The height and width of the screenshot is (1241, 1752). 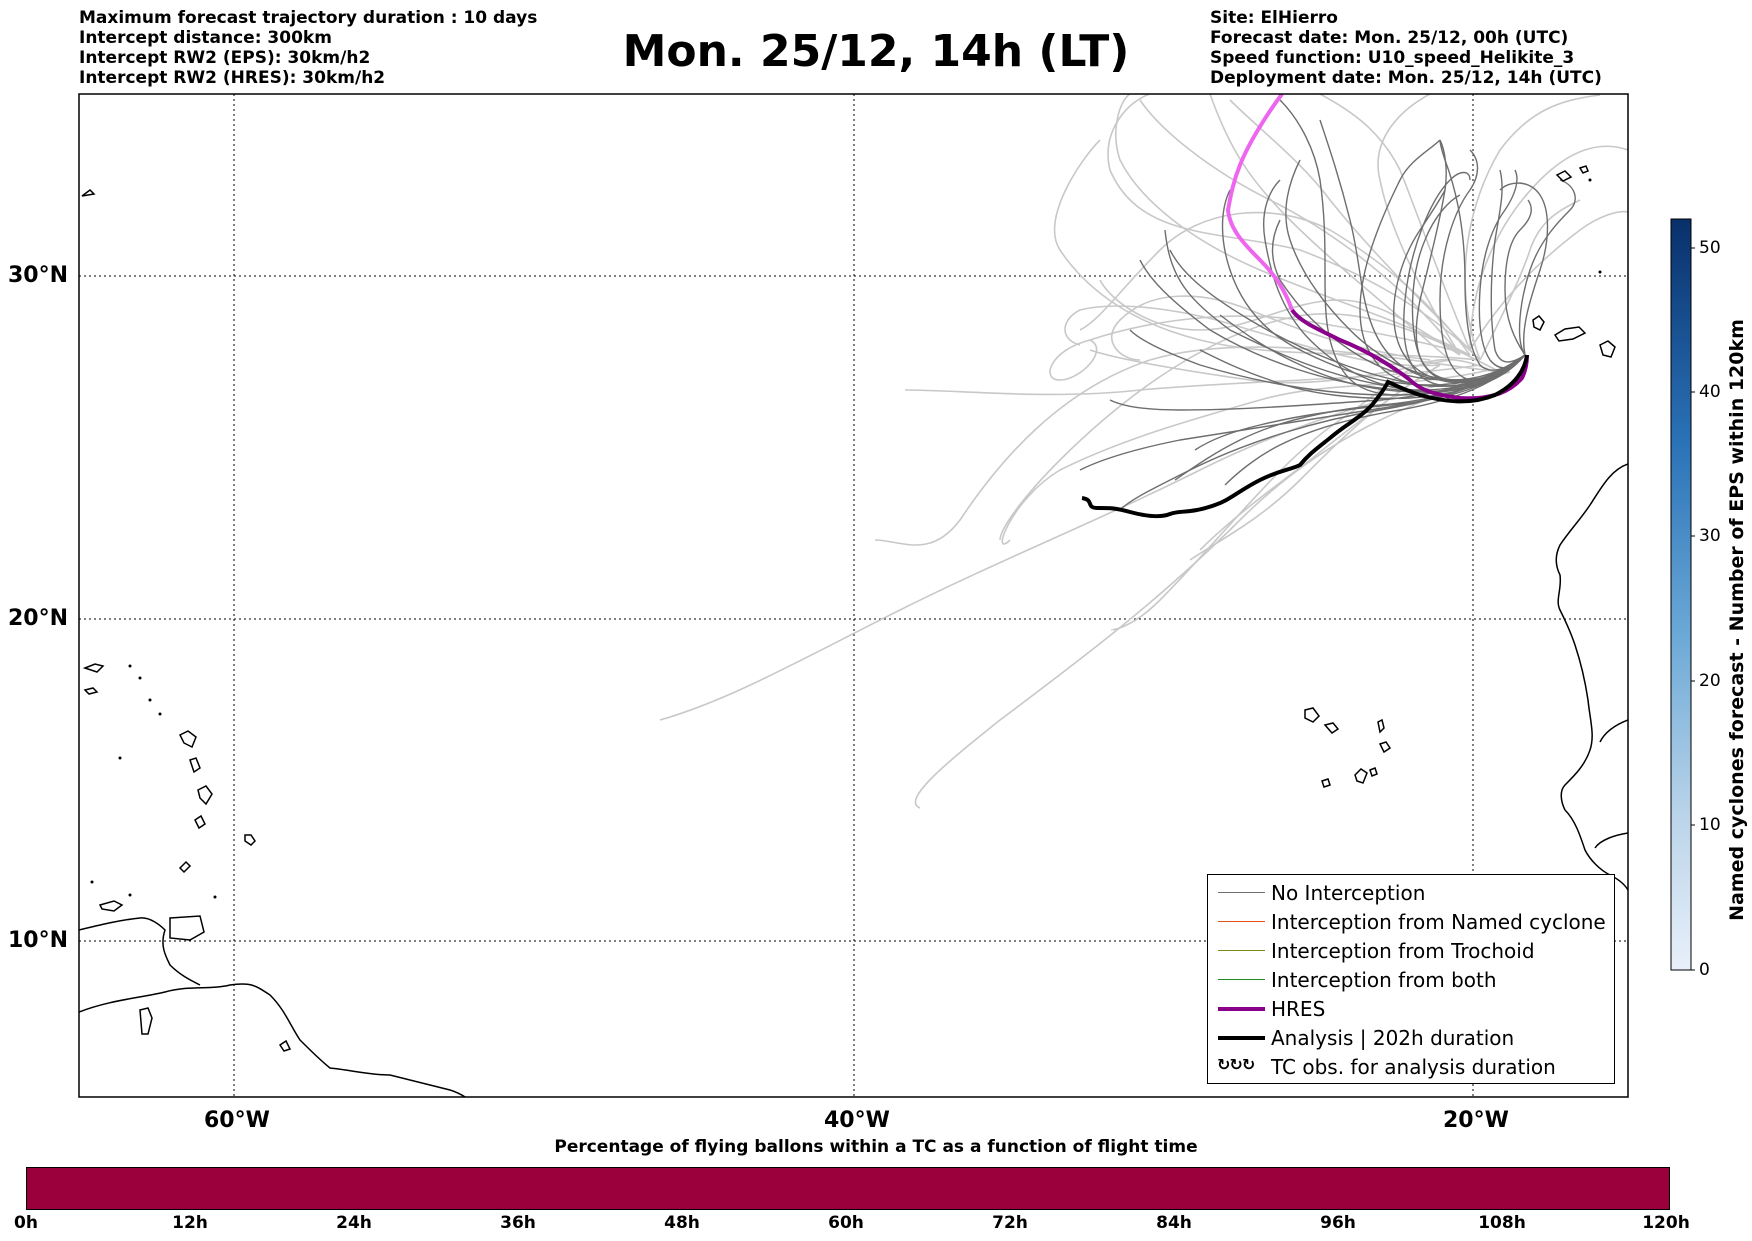 I want to click on tc-symbols-icon: ↻↻↻, so click(x=1236, y=1064).